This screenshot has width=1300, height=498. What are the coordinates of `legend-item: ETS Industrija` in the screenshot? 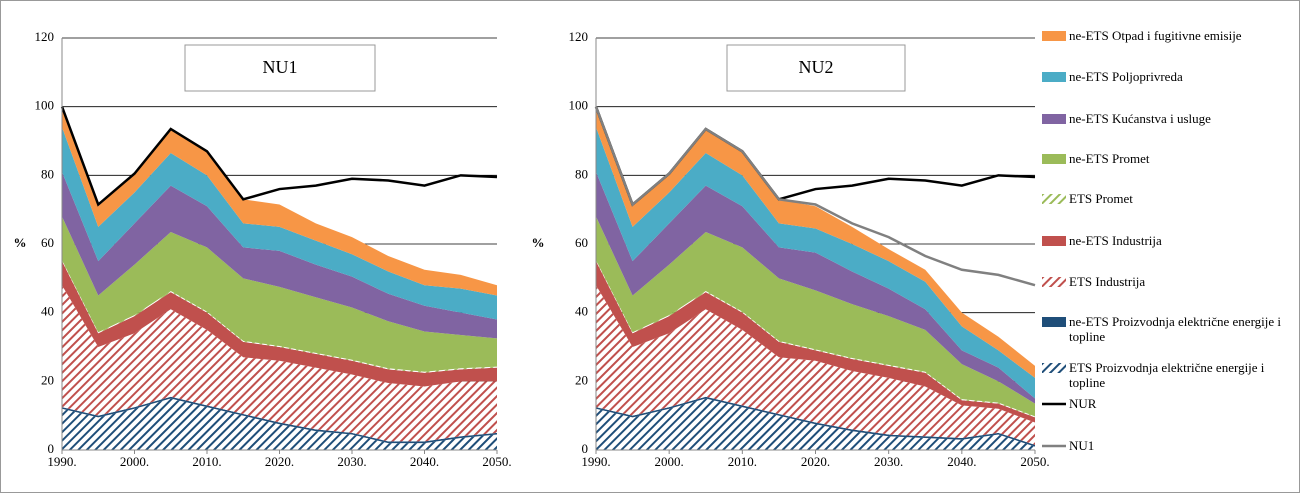 It's located at (1167, 281).